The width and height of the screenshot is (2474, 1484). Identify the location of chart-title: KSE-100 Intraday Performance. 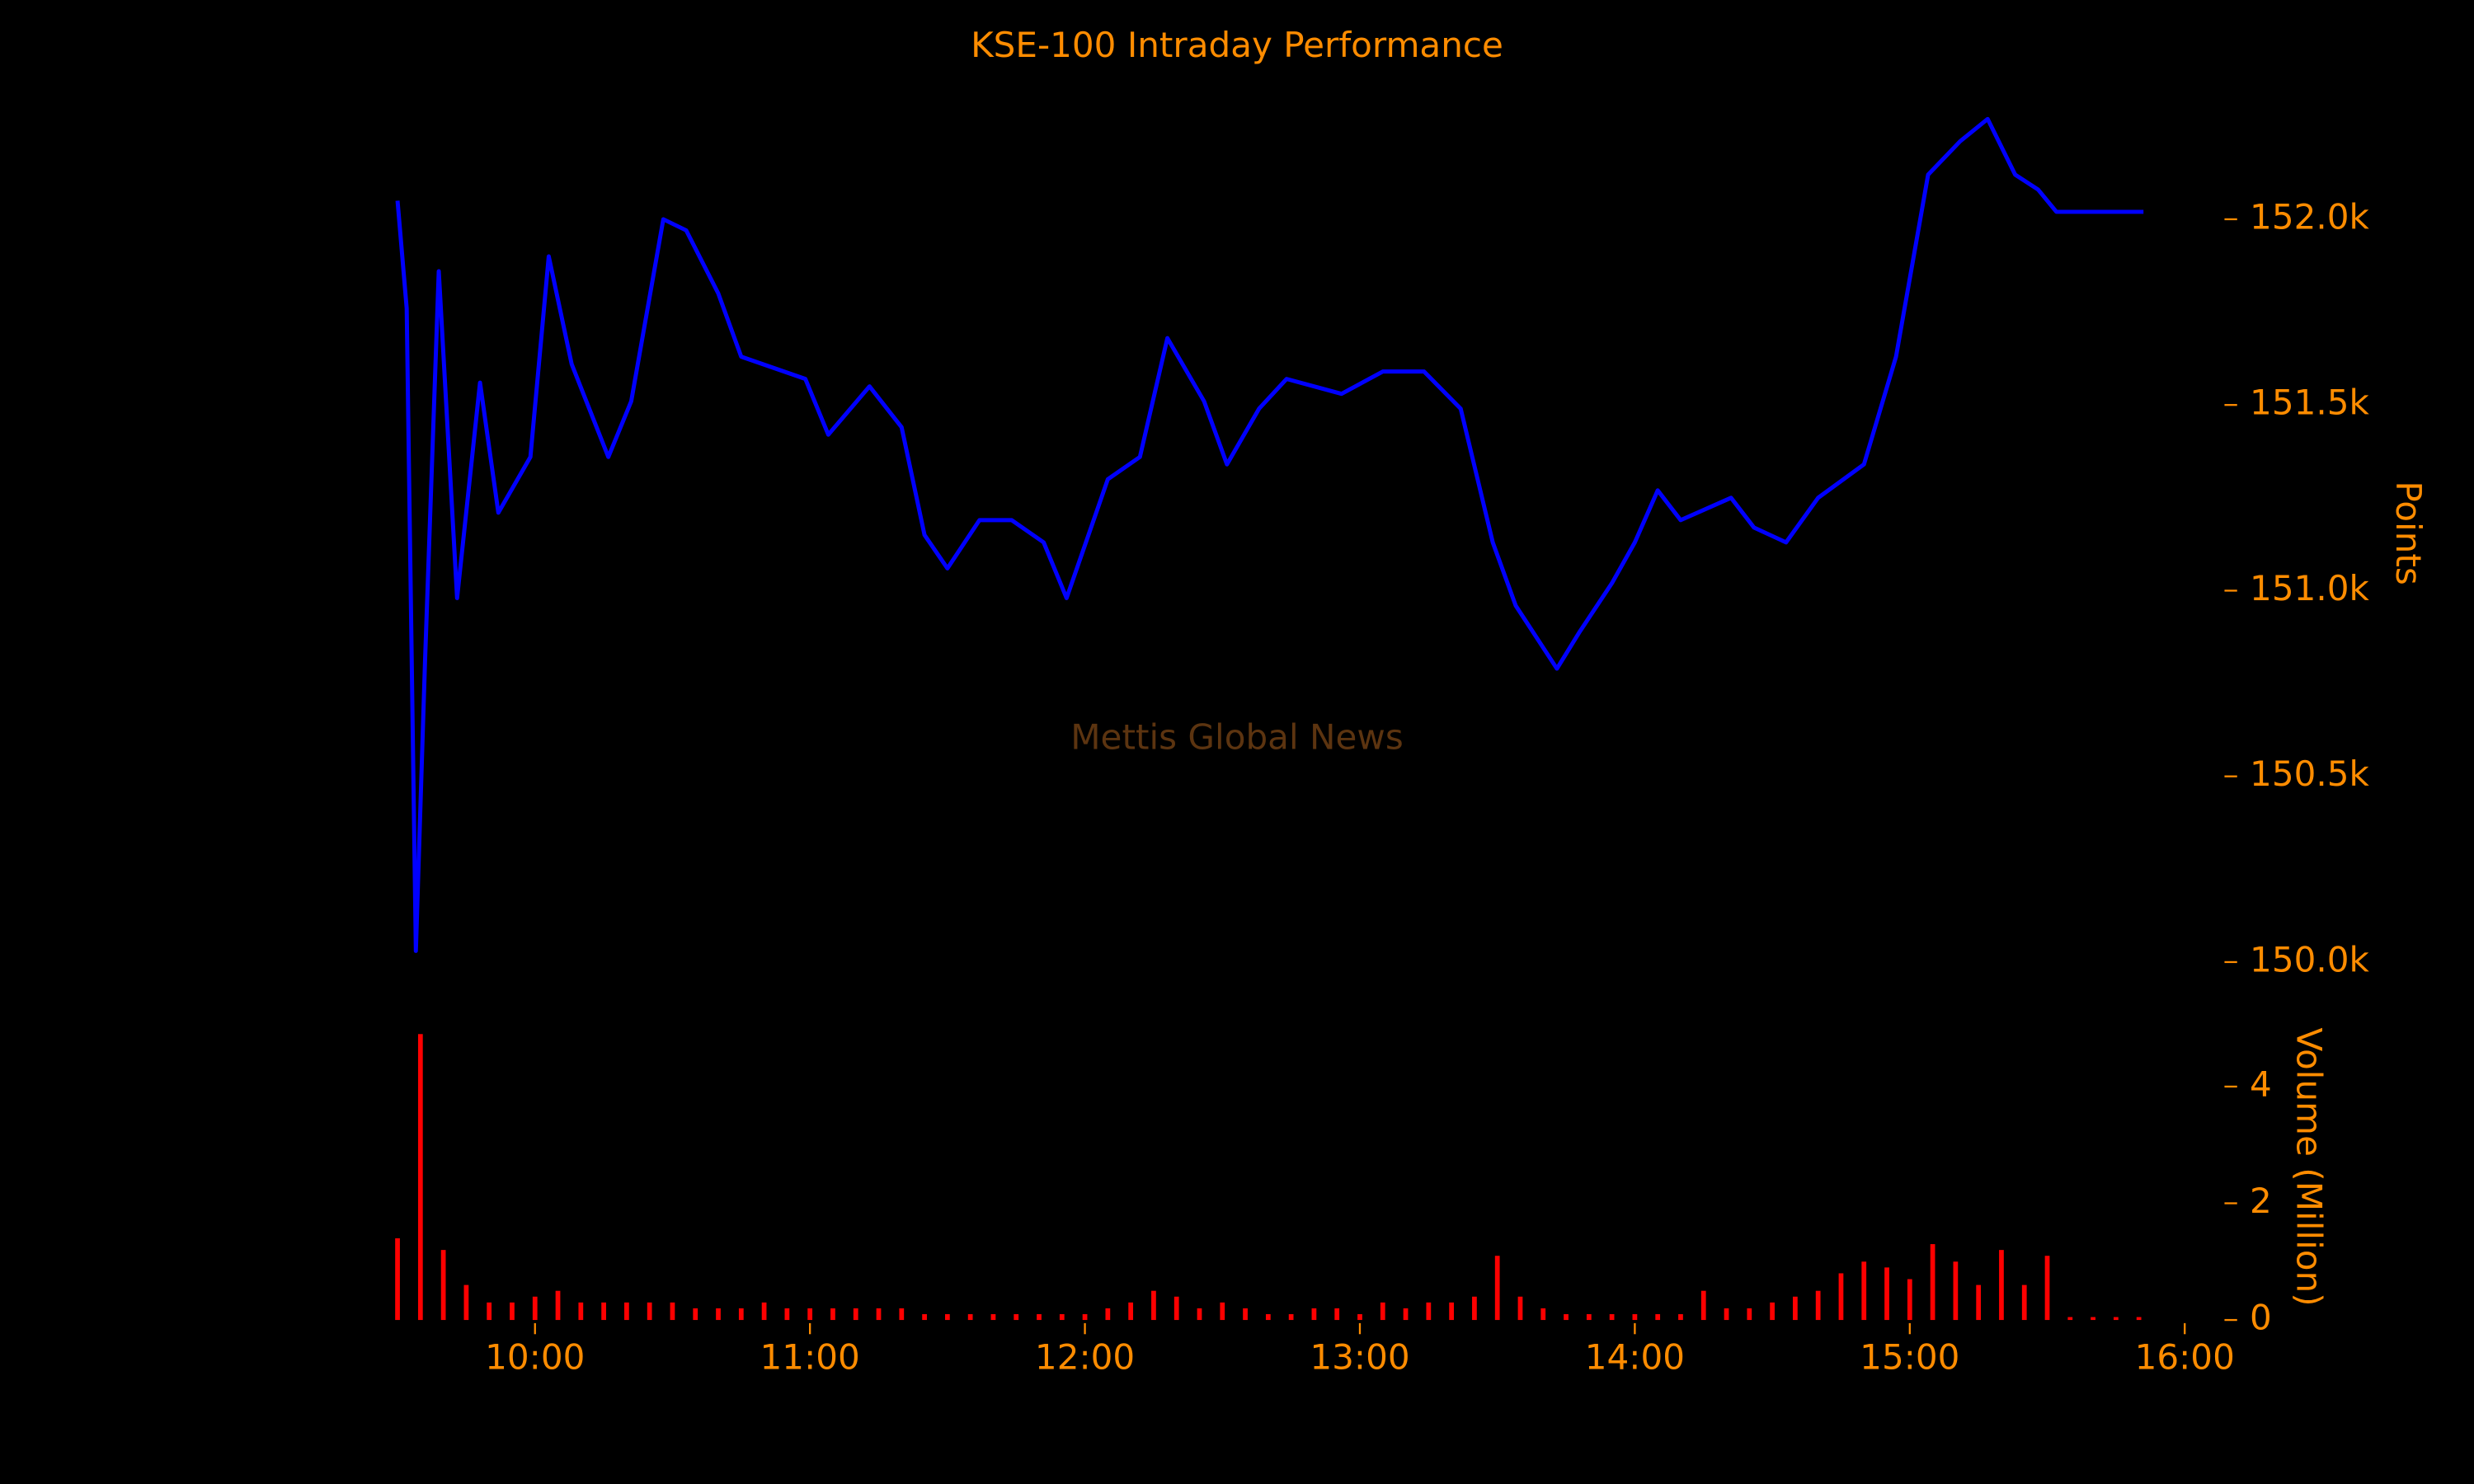
(1237, 45).